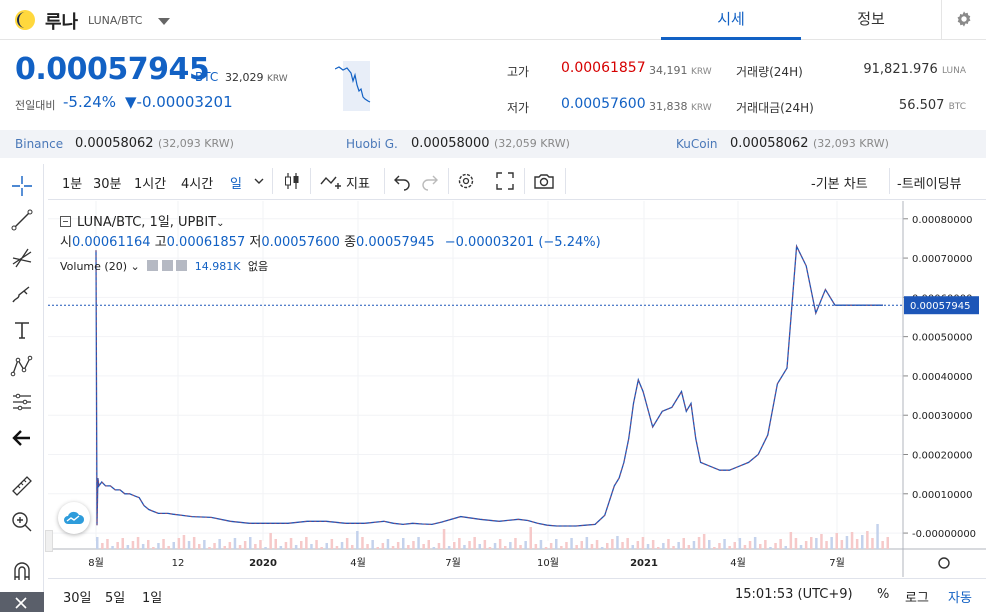 The width and height of the screenshot is (986, 612). Describe the element at coordinates (22, 186) in the screenshot. I see `crosshair-icon` at that location.